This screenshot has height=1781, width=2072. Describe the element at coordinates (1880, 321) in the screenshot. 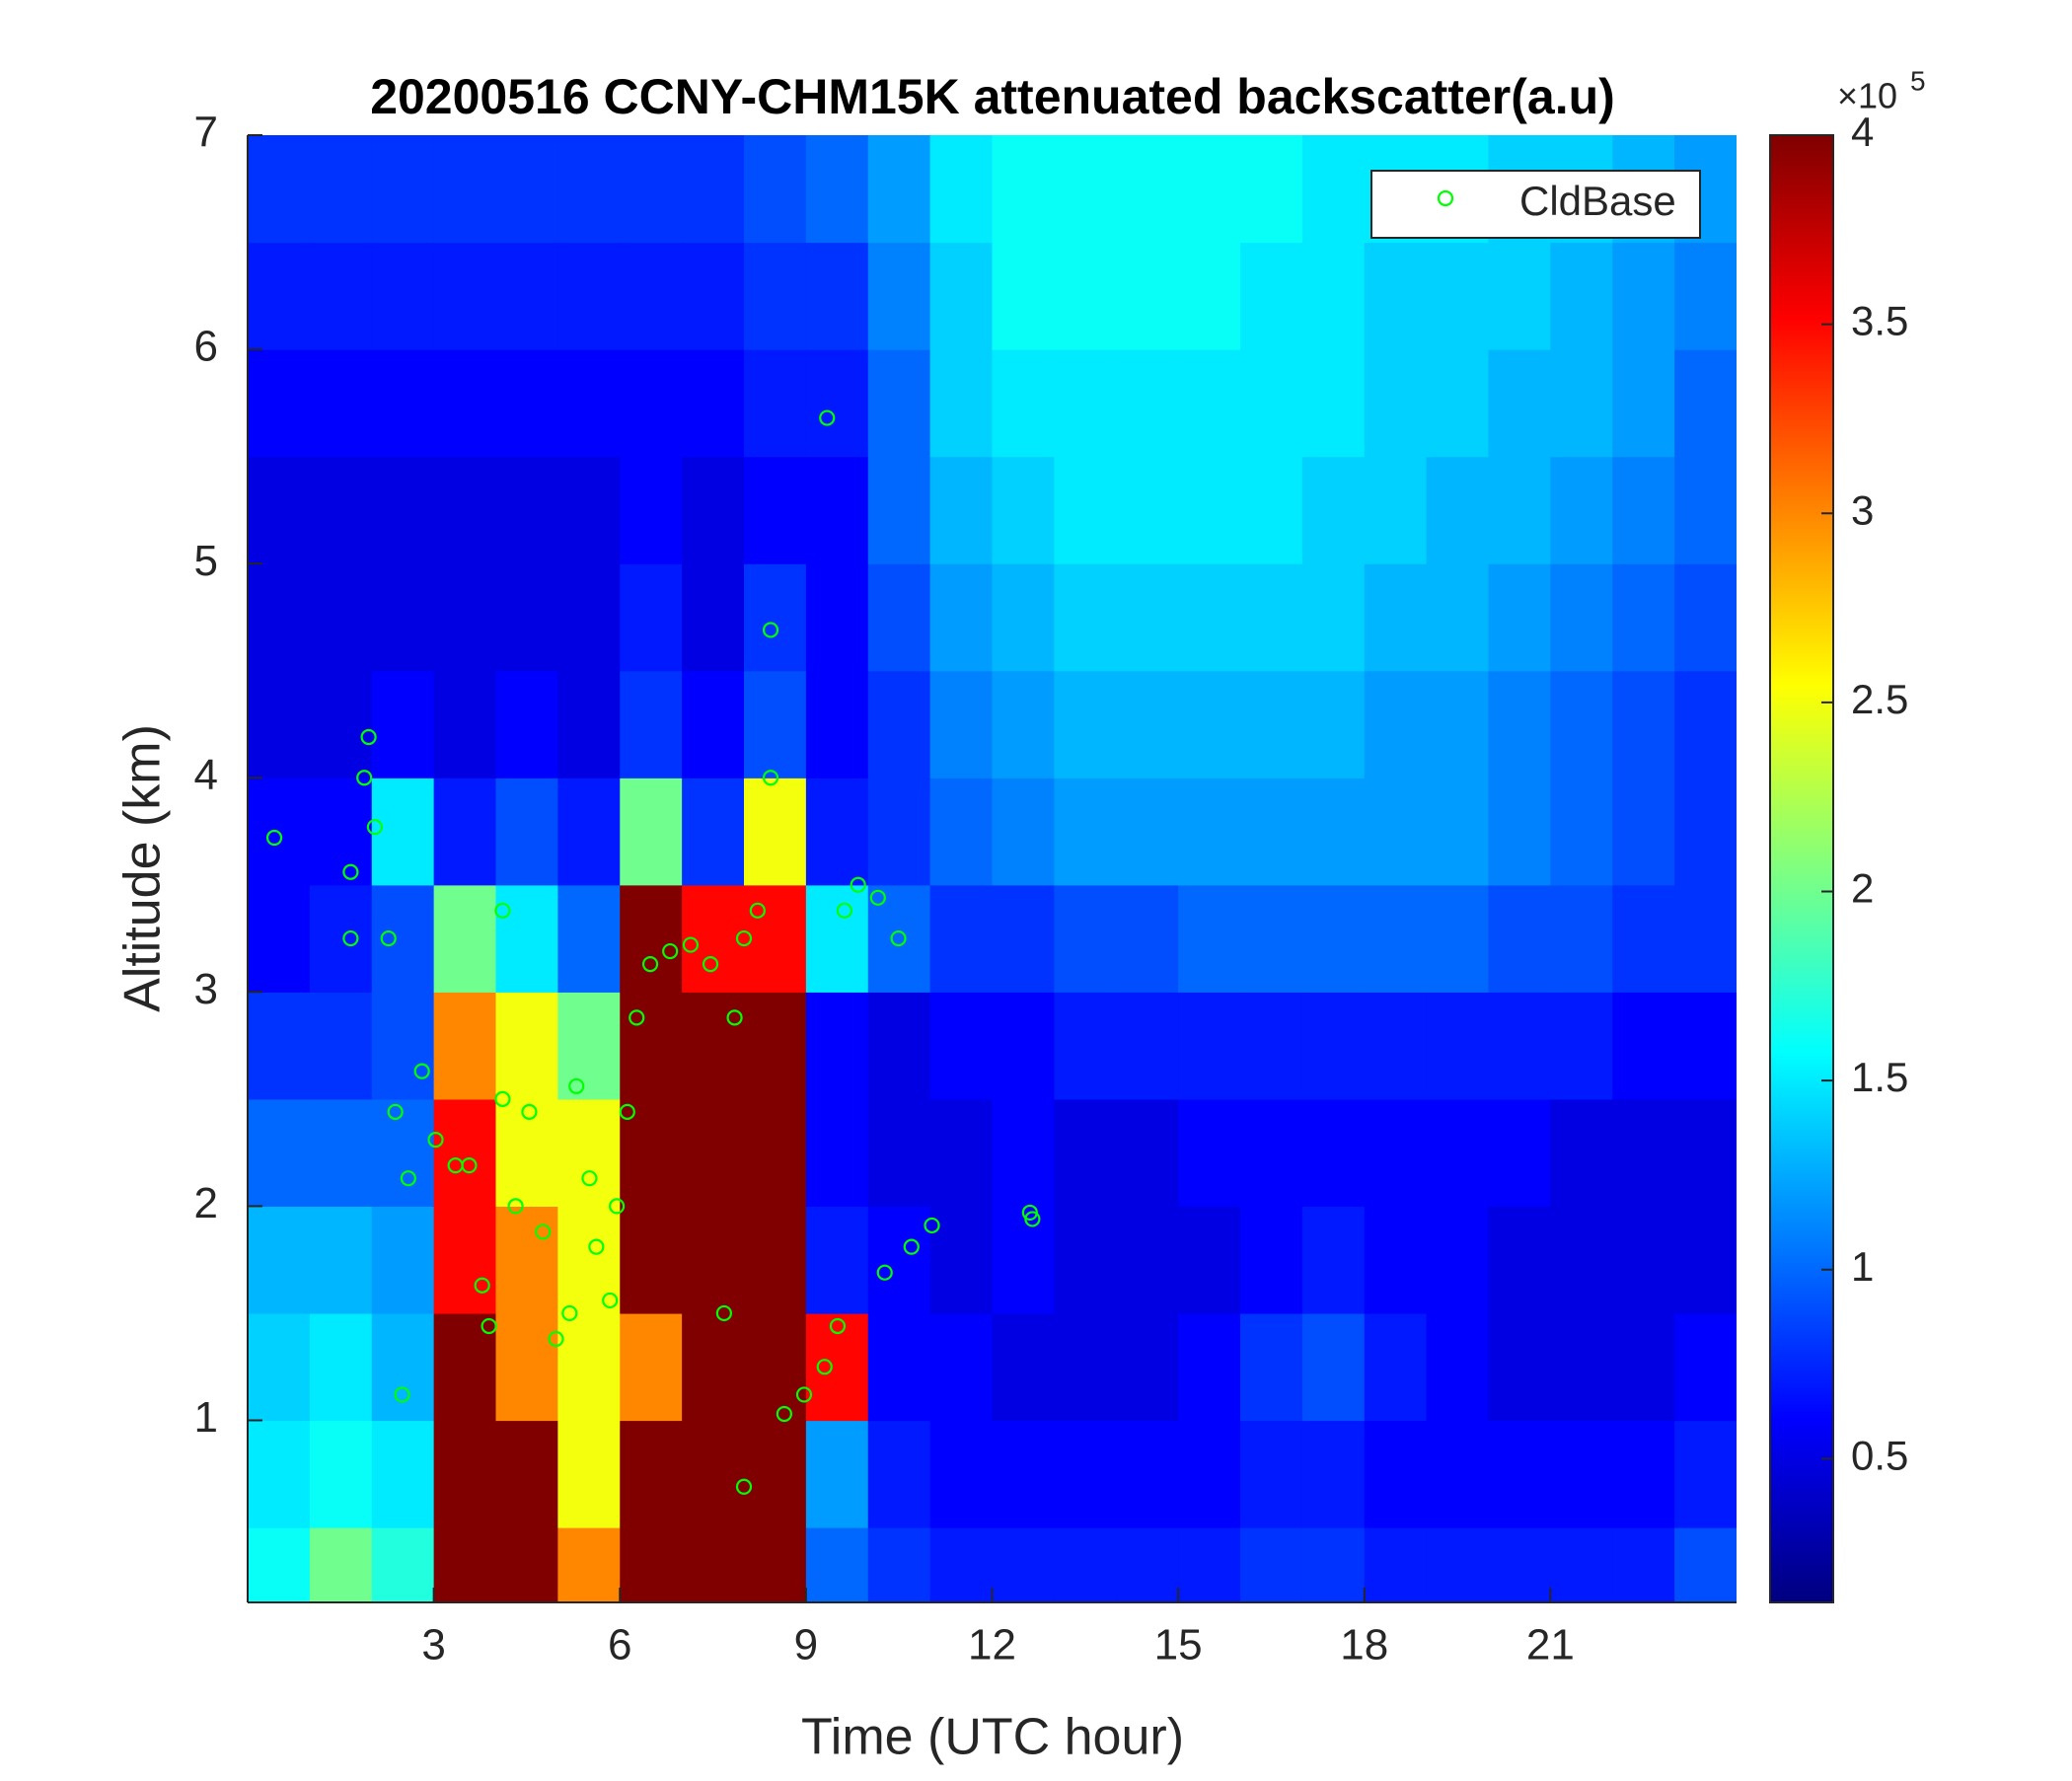

I see `colorbar-tick-label: 3.5` at that location.